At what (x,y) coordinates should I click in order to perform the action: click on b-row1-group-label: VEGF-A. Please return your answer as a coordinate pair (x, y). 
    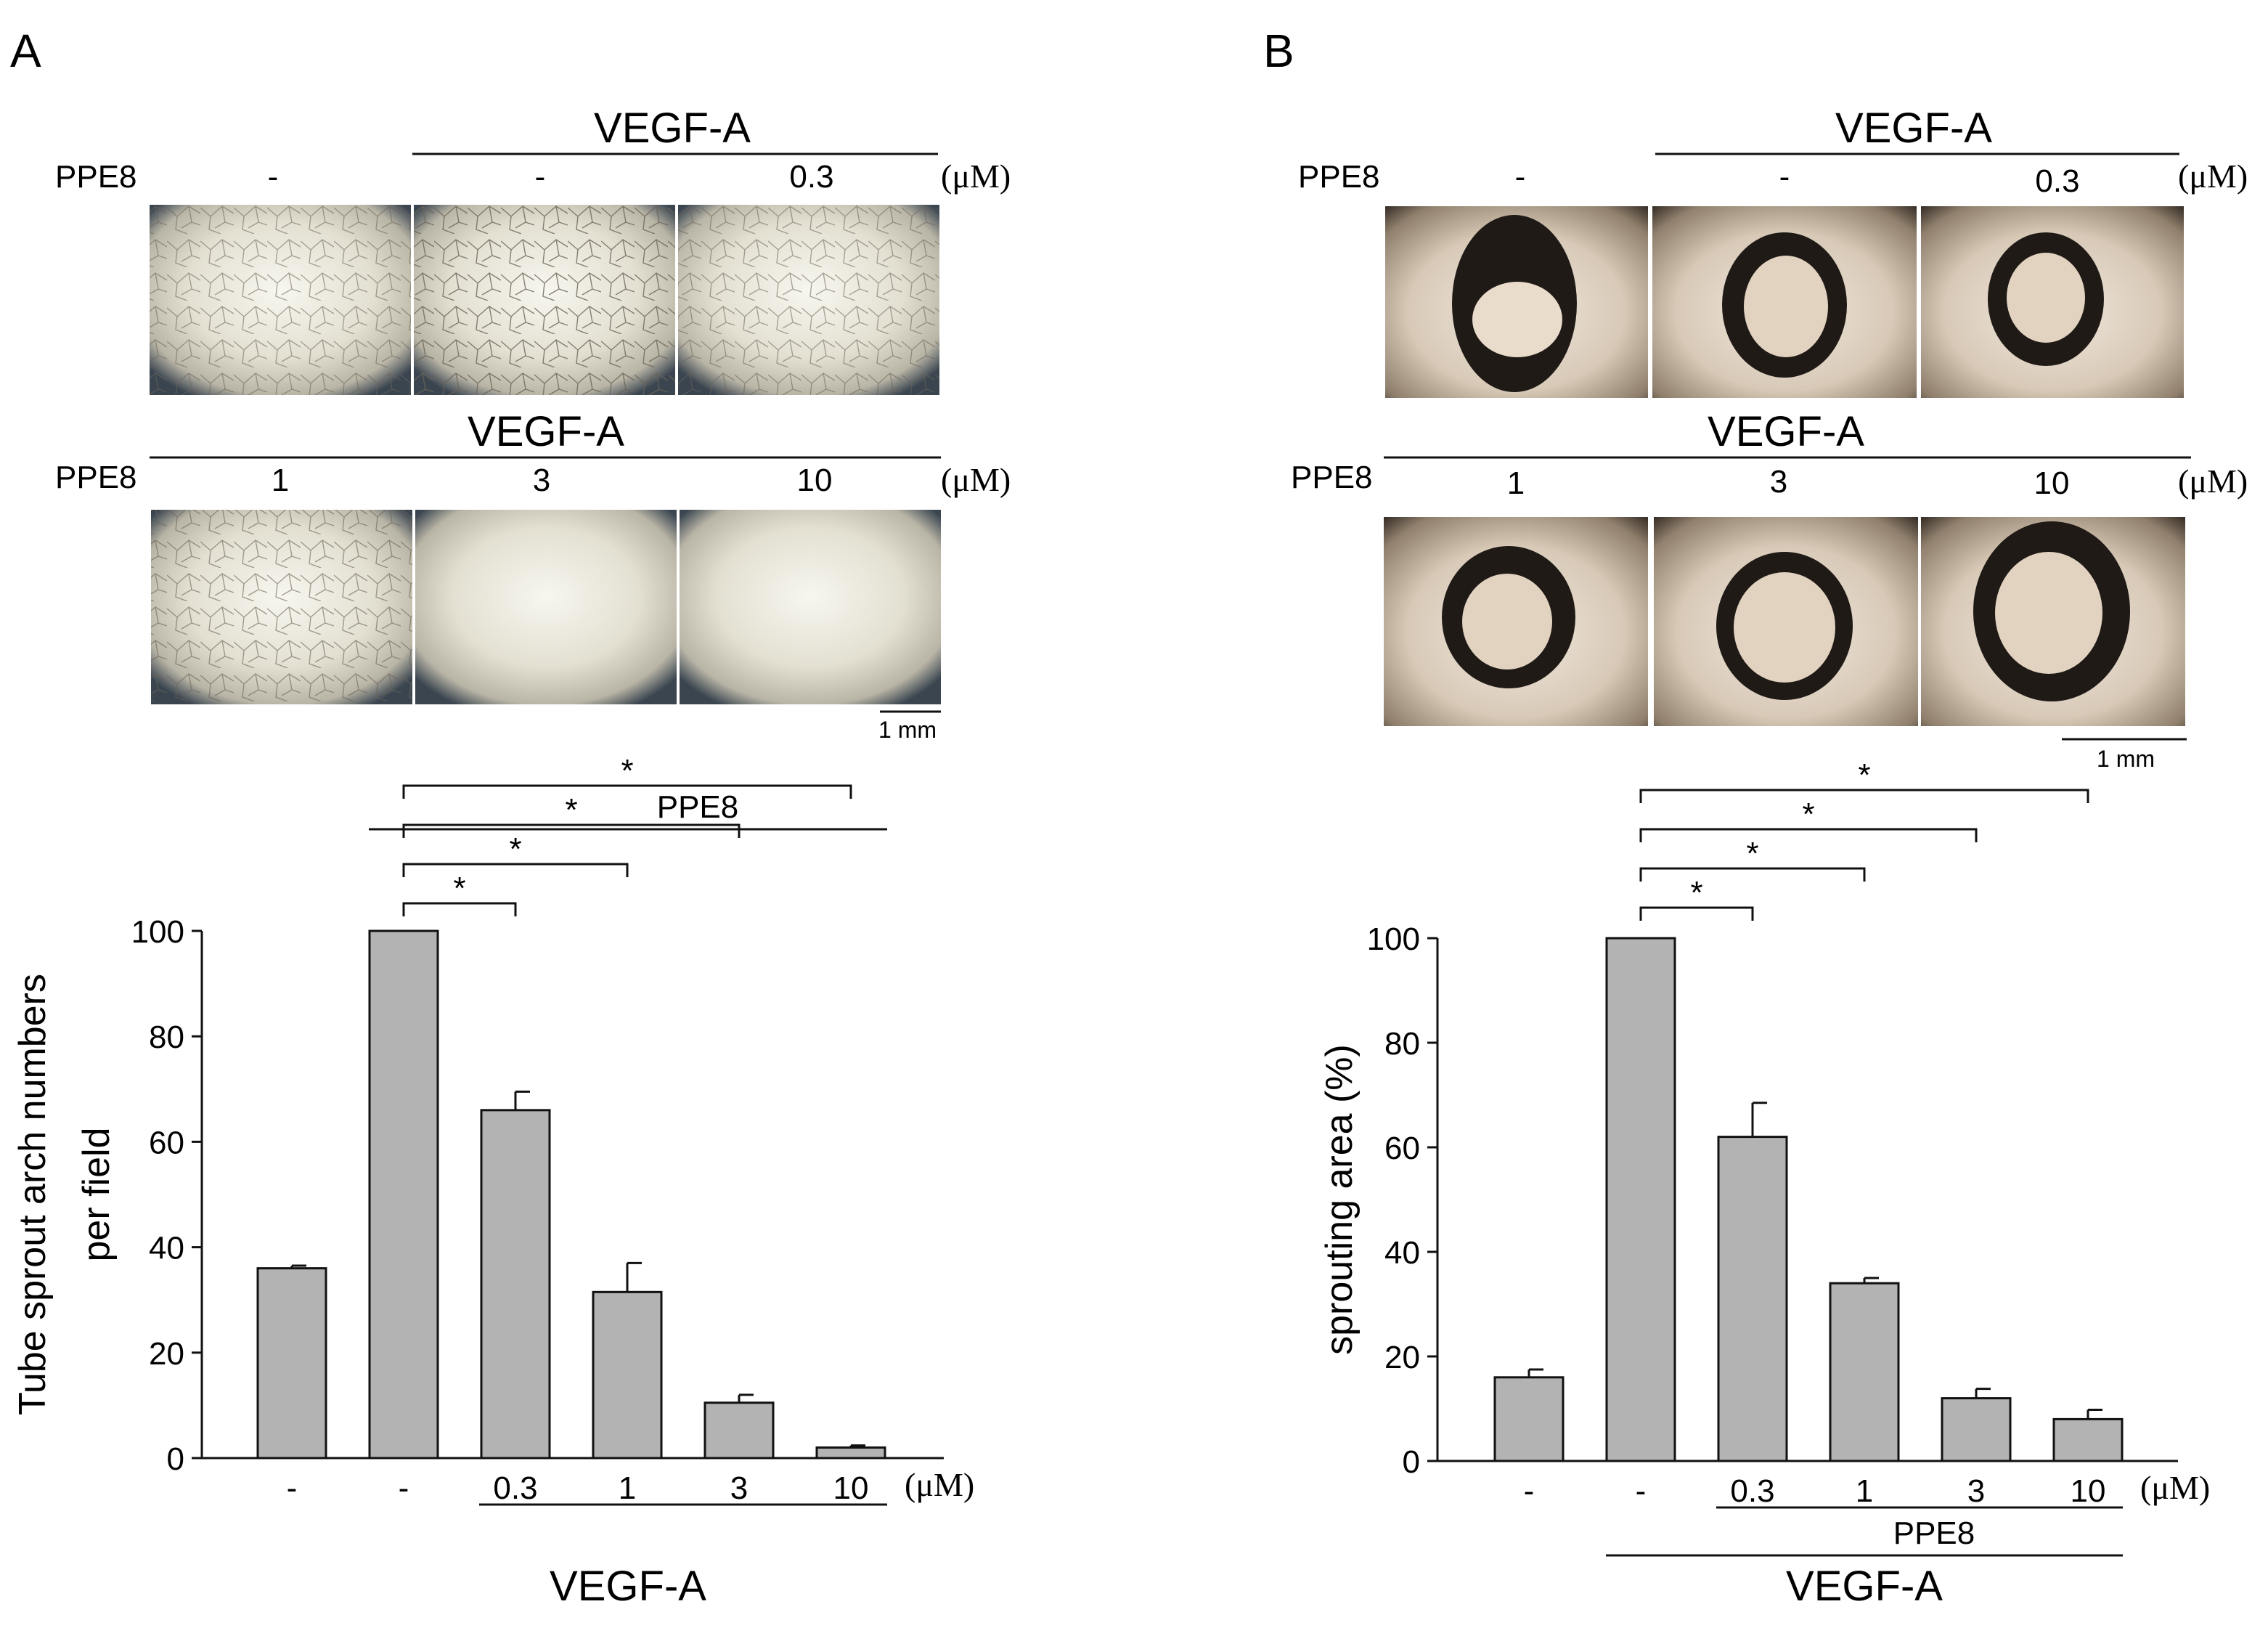
    Looking at the image, I should click on (1913, 128).